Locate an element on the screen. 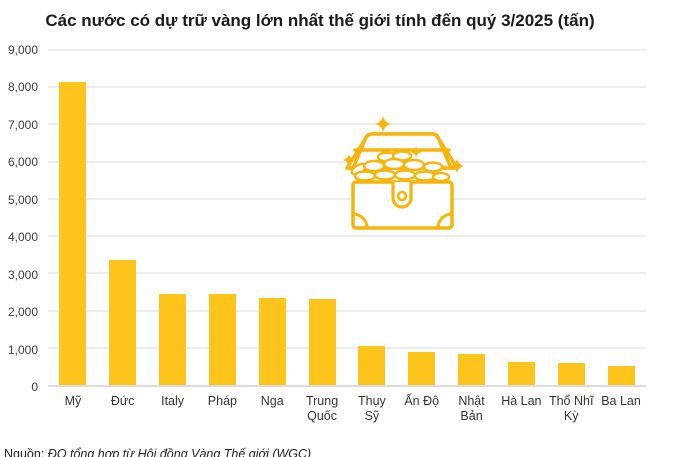 The height and width of the screenshot is (457, 677). x-axis-label: Ấn Độ is located at coordinates (422, 401).